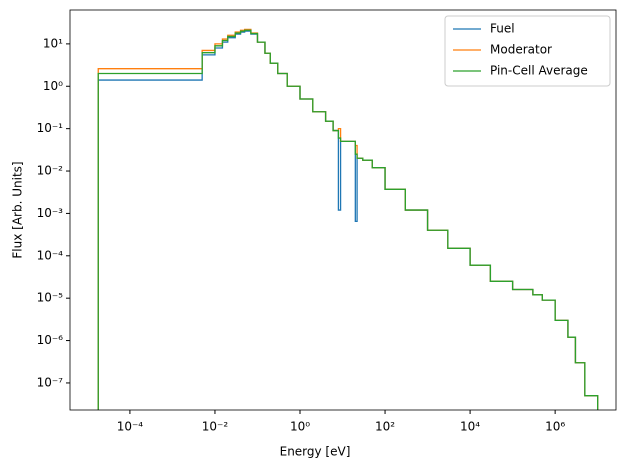 The width and height of the screenshot is (630, 470). I want to click on x-tick-label: 10⁴, so click(470, 427).